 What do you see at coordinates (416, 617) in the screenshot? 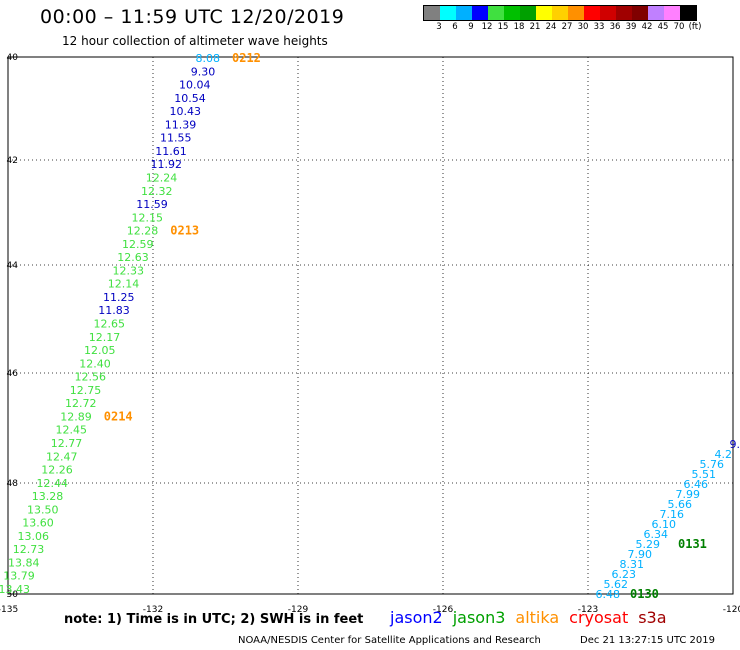
I see `satellite-name: jason2` at bounding box center [416, 617].